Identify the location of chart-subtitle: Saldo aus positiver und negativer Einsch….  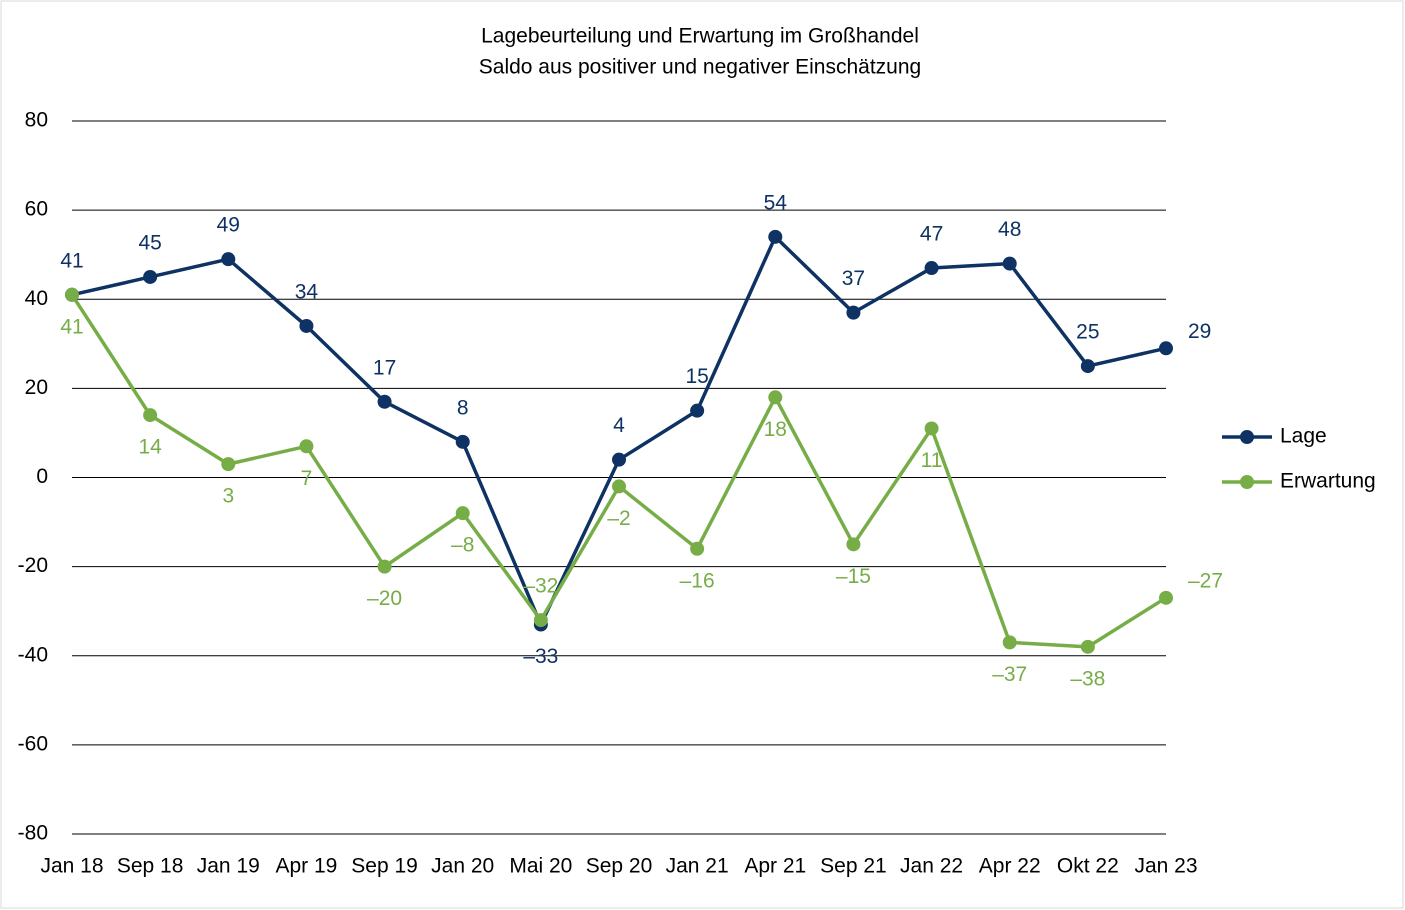
(700, 67).